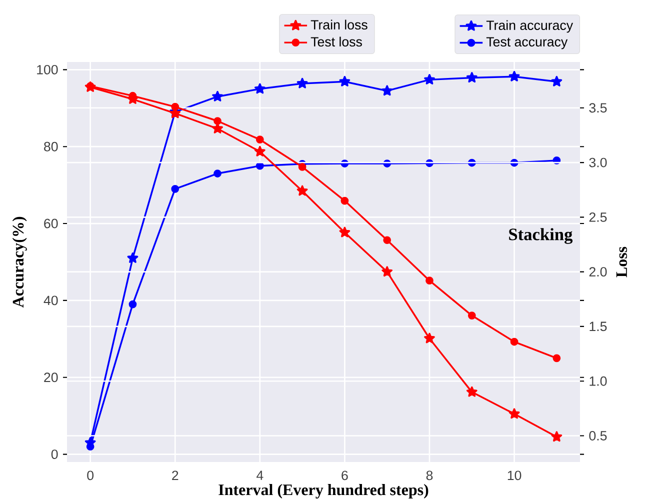 The height and width of the screenshot is (502, 651). I want to click on x-tick-label: 0, so click(90, 475).